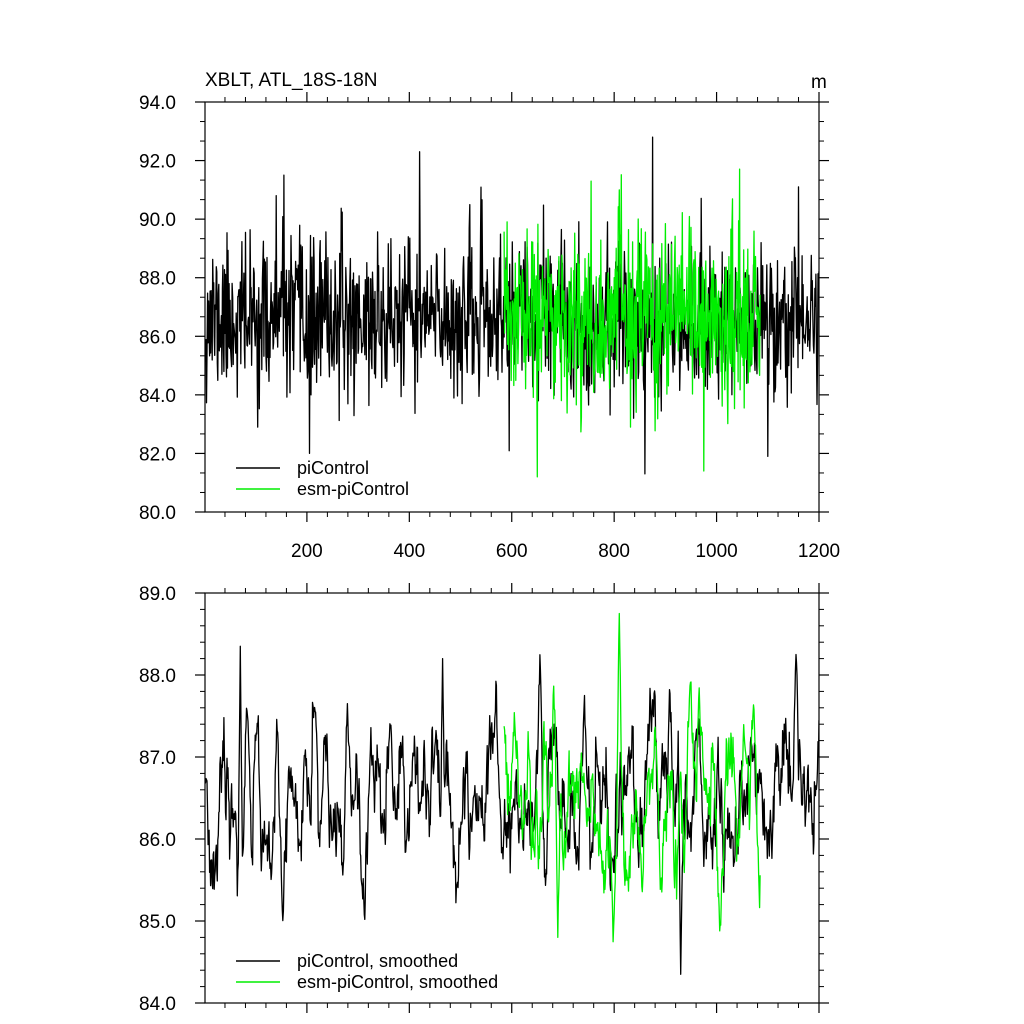  What do you see at coordinates (157, 513) in the screenshot?
I see `y-tick-label: 80.0` at bounding box center [157, 513].